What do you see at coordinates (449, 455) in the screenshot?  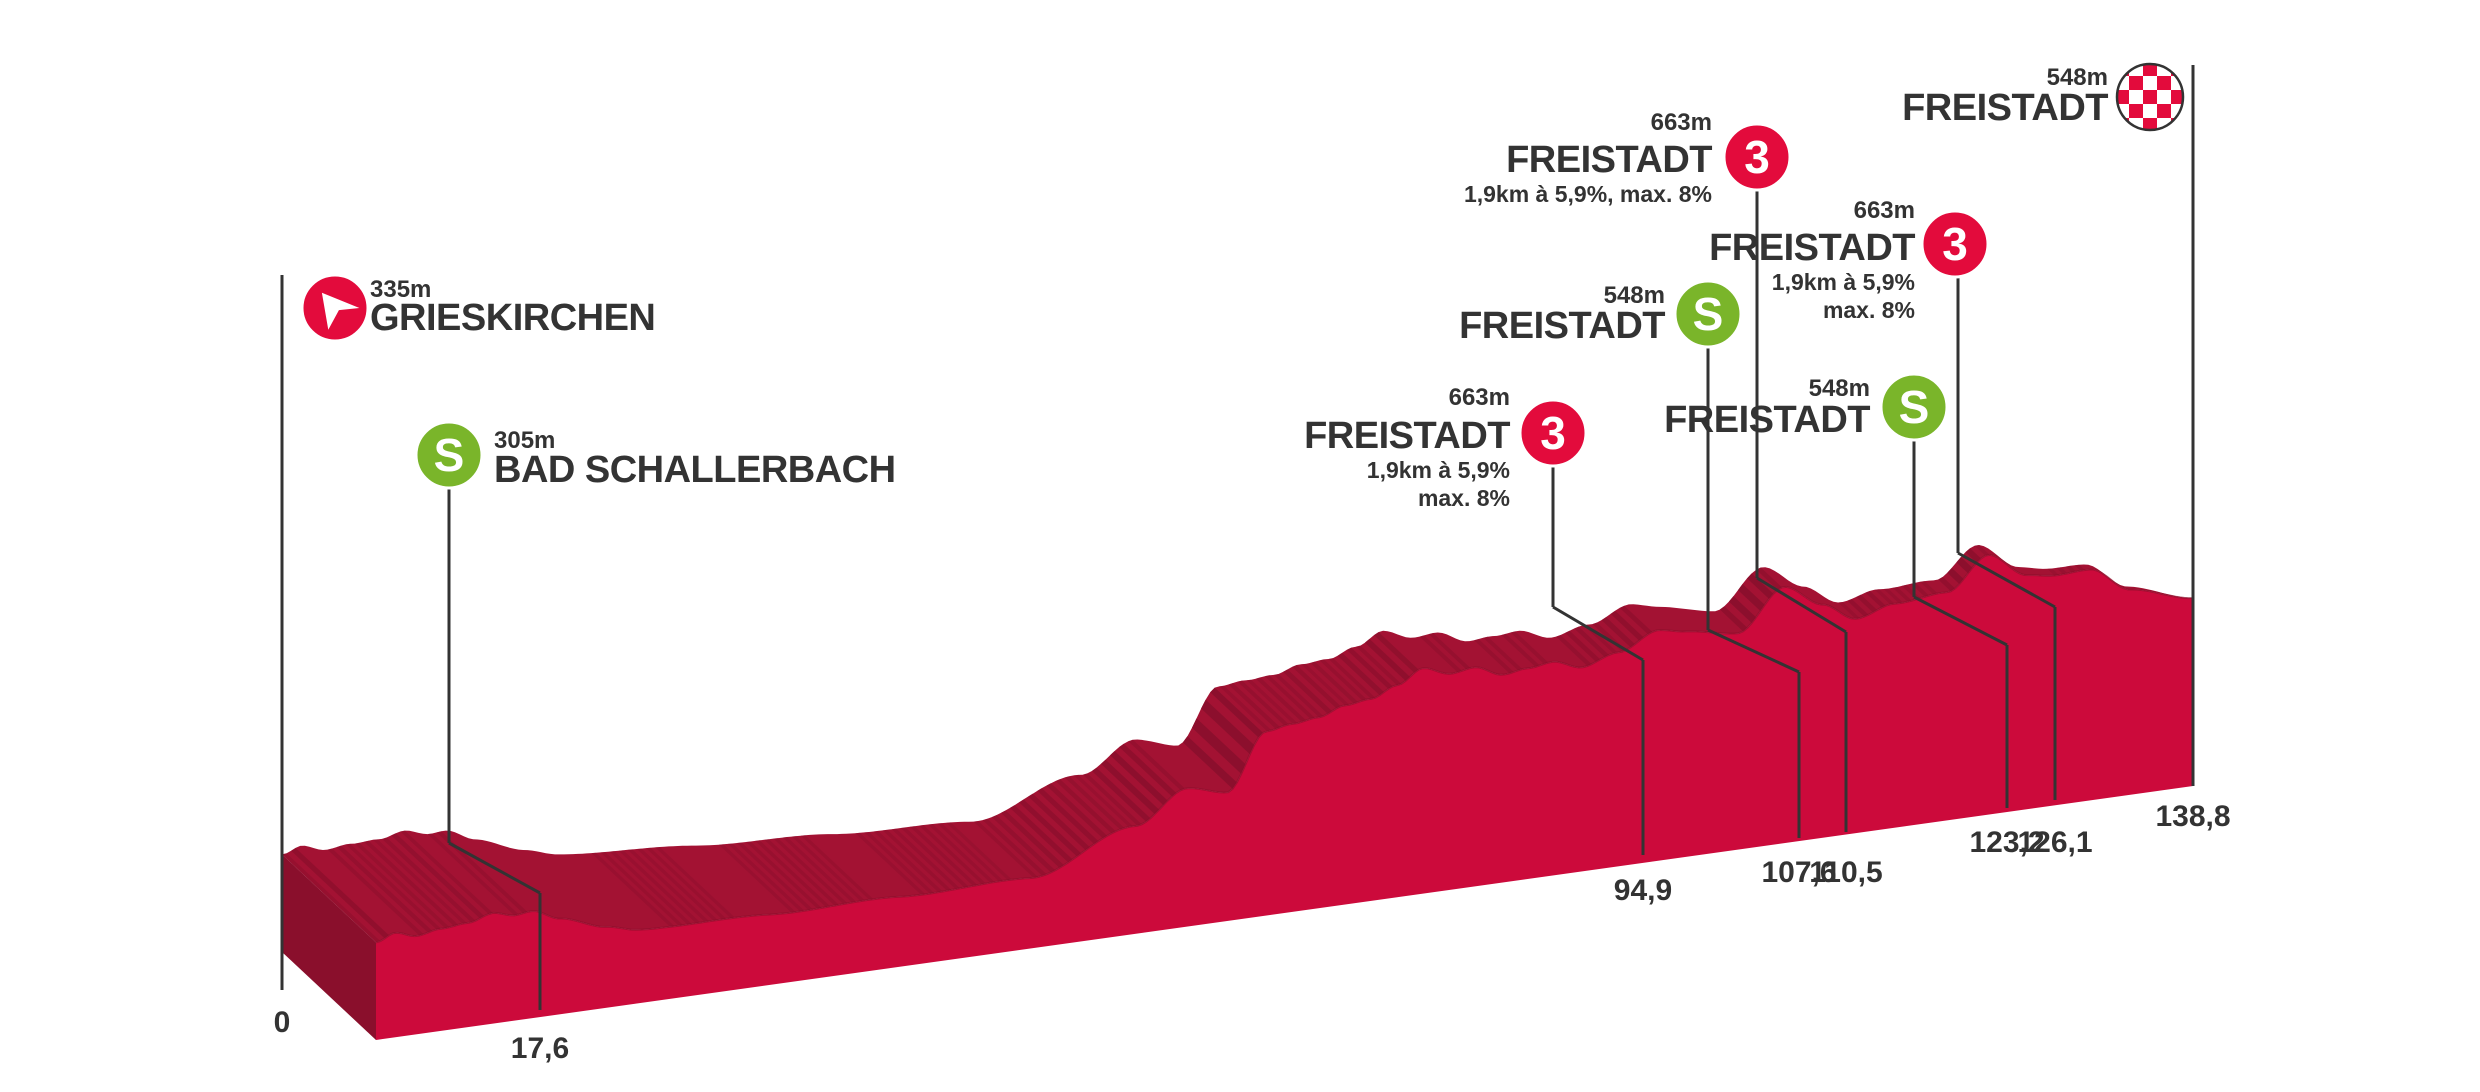 I see `sprint-icon: S` at bounding box center [449, 455].